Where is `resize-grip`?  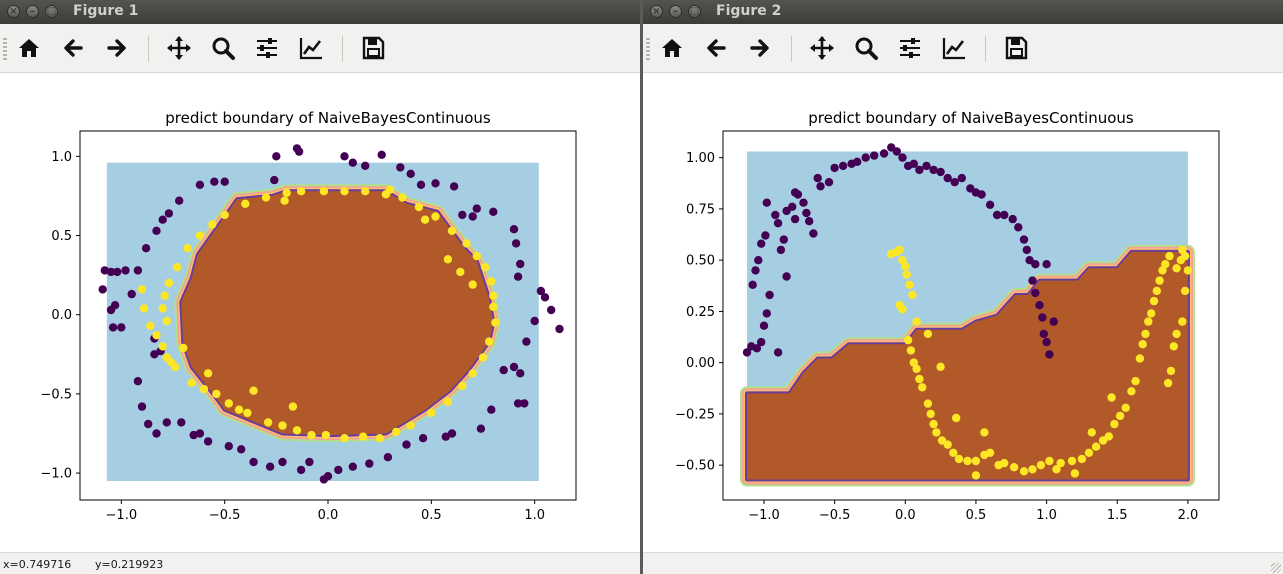 resize-grip is located at coordinates (1276, 568).